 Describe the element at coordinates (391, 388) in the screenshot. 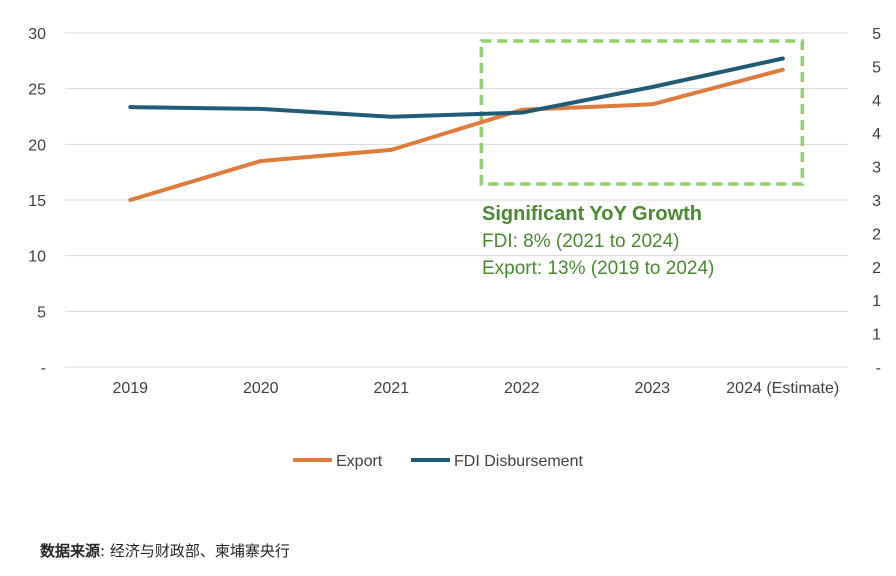

I see `x-tick-label: 2021` at that location.